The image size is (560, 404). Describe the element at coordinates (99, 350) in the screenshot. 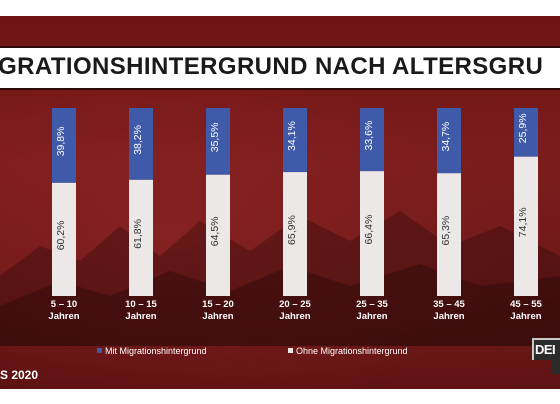

I see `legend-swatch-mit` at that location.